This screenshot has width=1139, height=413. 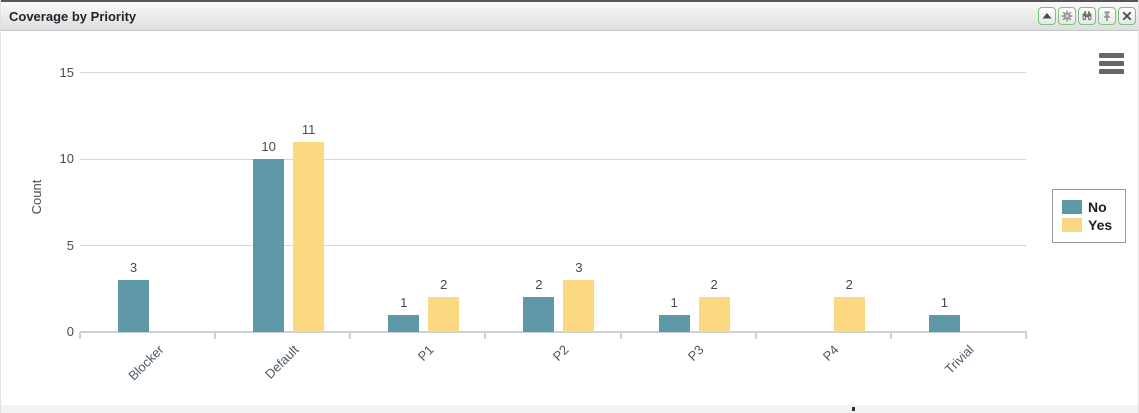 What do you see at coordinates (714, 314) in the screenshot?
I see `bar-yes-p3` at bounding box center [714, 314].